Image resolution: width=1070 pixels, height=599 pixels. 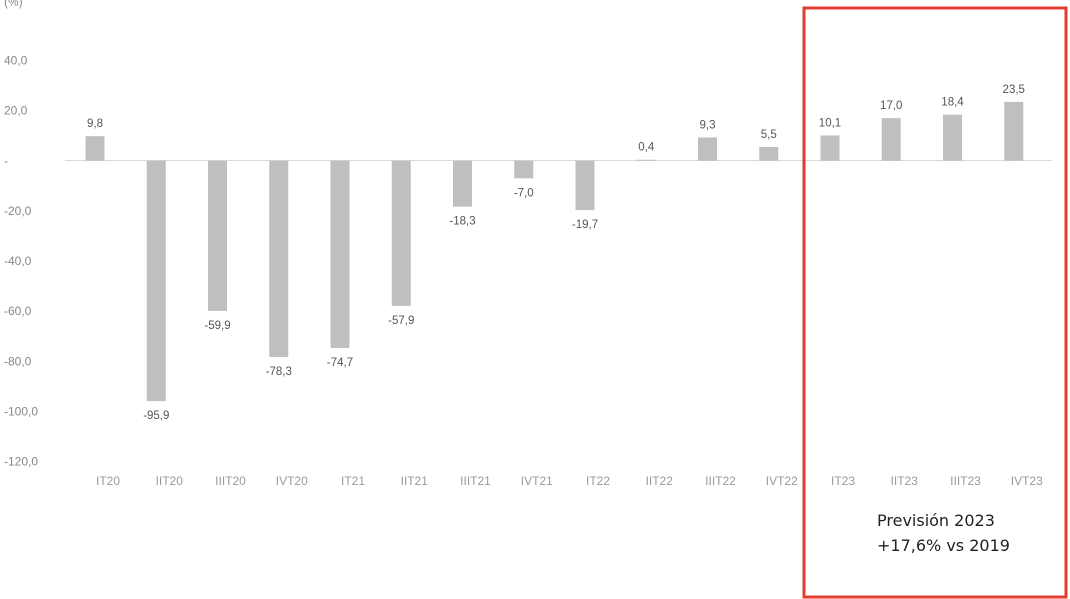 What do you see at coordinates (598, 481) in the screenshot?
I see `category-label-IT22: IT22` at bounding box center [598, 481].